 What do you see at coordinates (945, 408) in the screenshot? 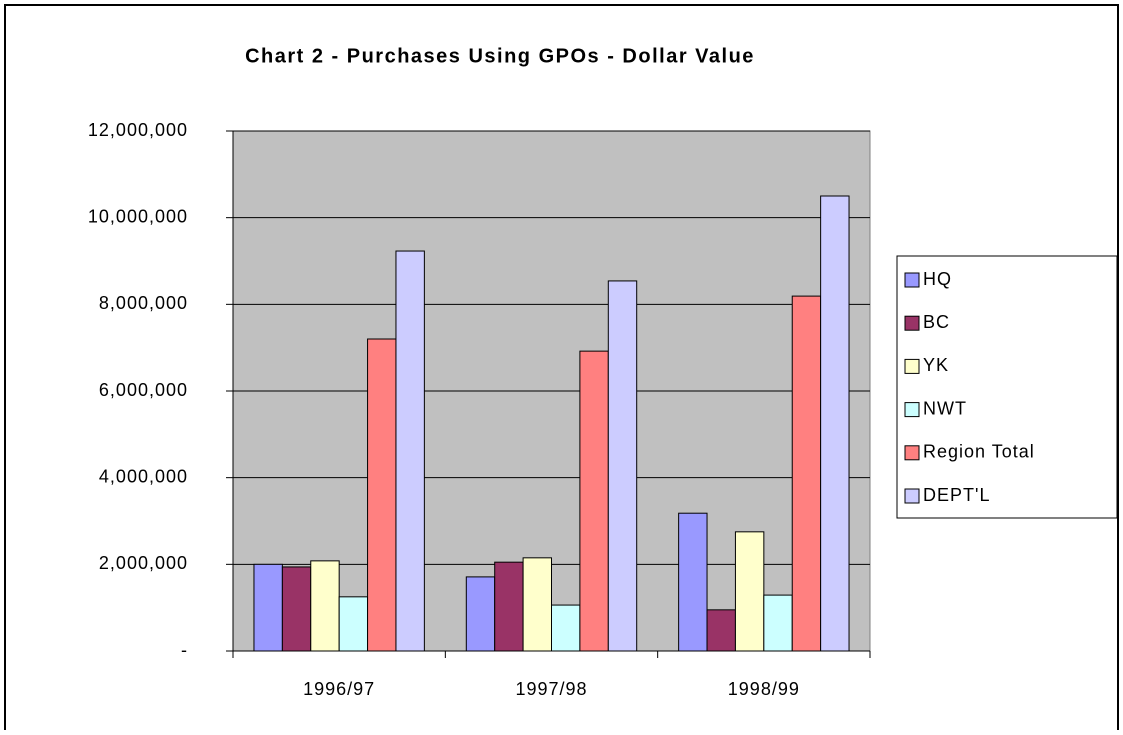
I see `legend-label: NWT` at bounding box center [945, 408].